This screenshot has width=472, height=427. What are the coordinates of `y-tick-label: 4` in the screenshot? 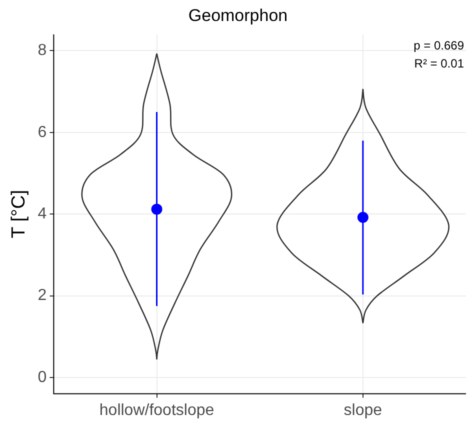 It's located at (42, 214).